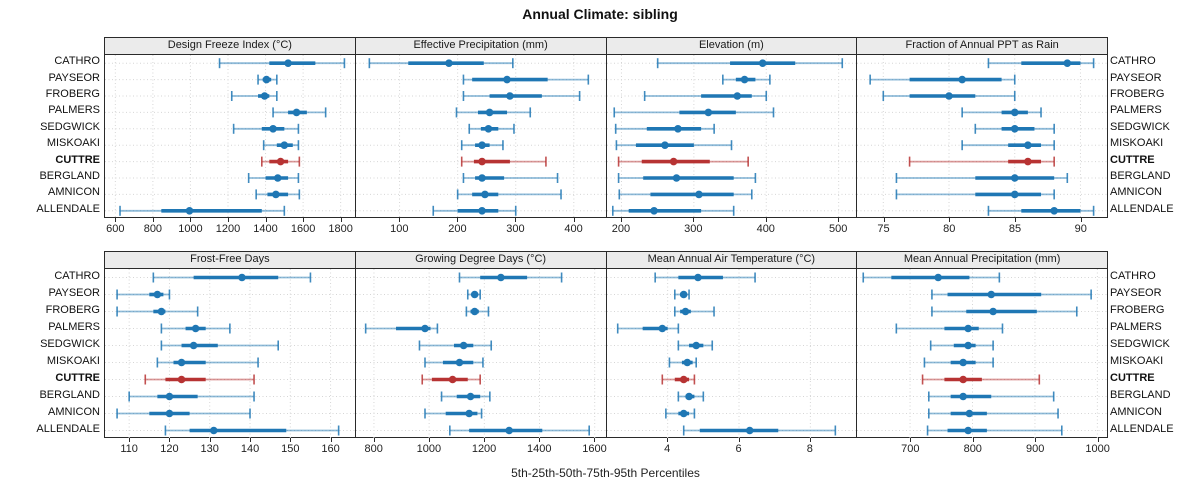  What do you see at coordinates (949, 229) in the screenshot?
I see `tick-label: 80` at bounding box center [949, 229].